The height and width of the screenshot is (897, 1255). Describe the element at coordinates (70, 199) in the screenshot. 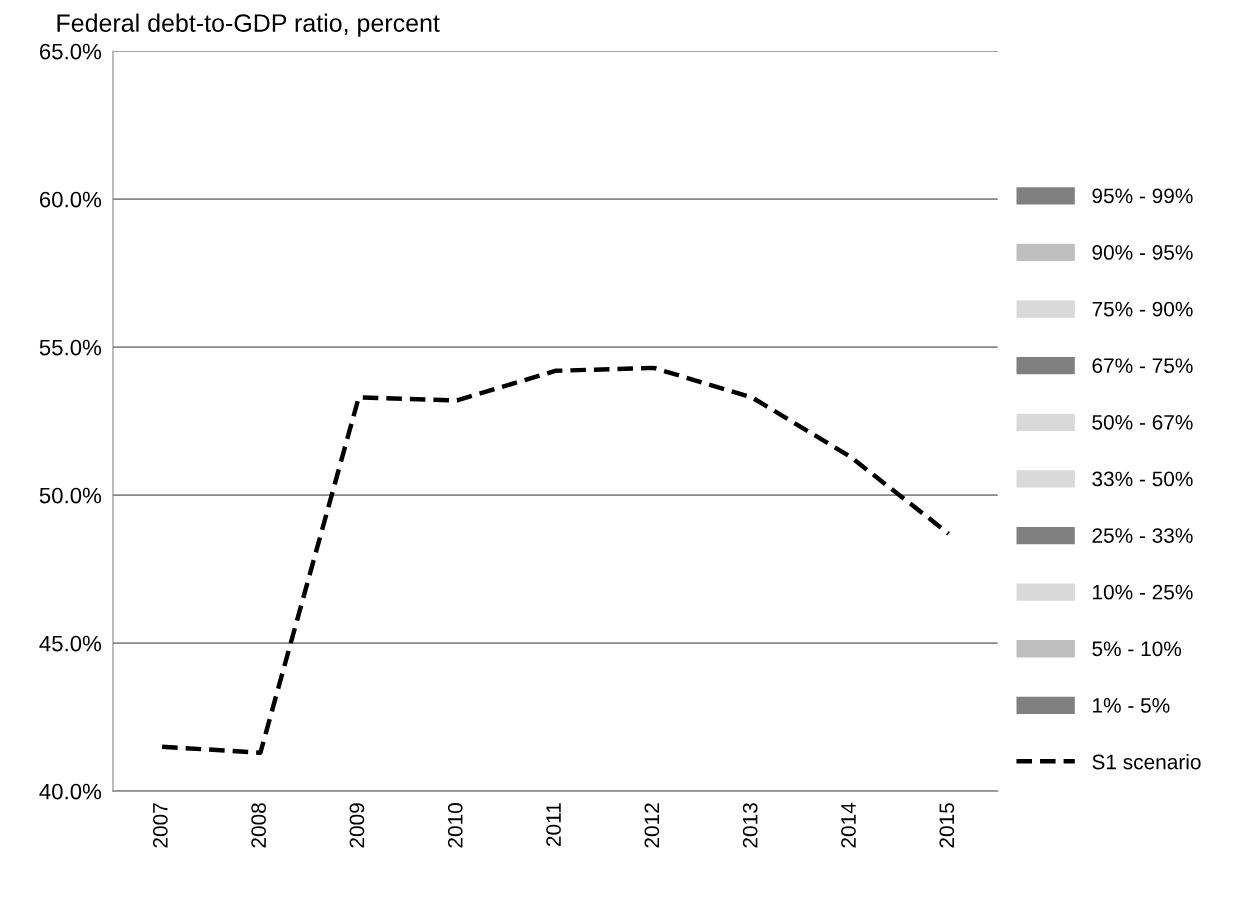

I see `y-tick-label: 60.0%` at that location.